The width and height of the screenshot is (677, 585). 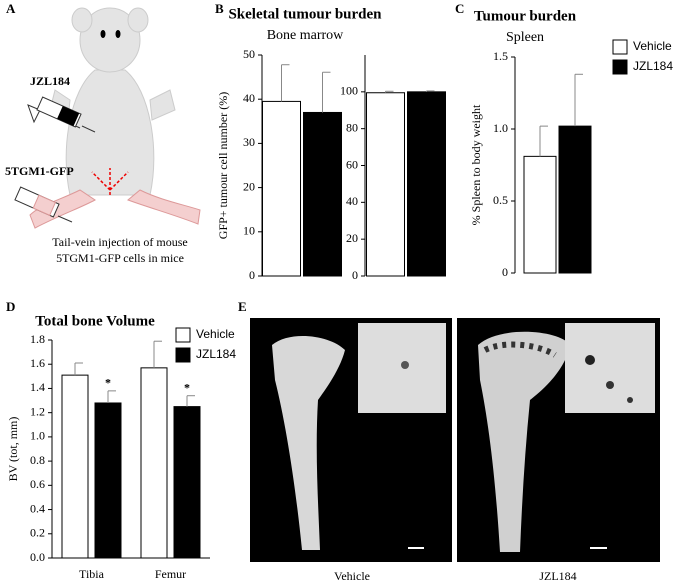 I want to click on y-tick-label: 0.6, so click(x=37, y=484).